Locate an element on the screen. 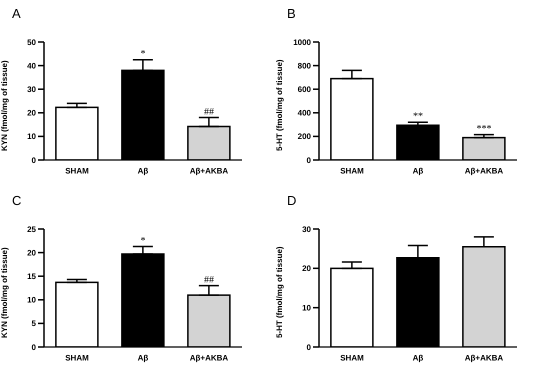 Image resolution: width=550 pixels, height=374 pixels. y-tick-label: 25 is located at coordinates (32, 229).